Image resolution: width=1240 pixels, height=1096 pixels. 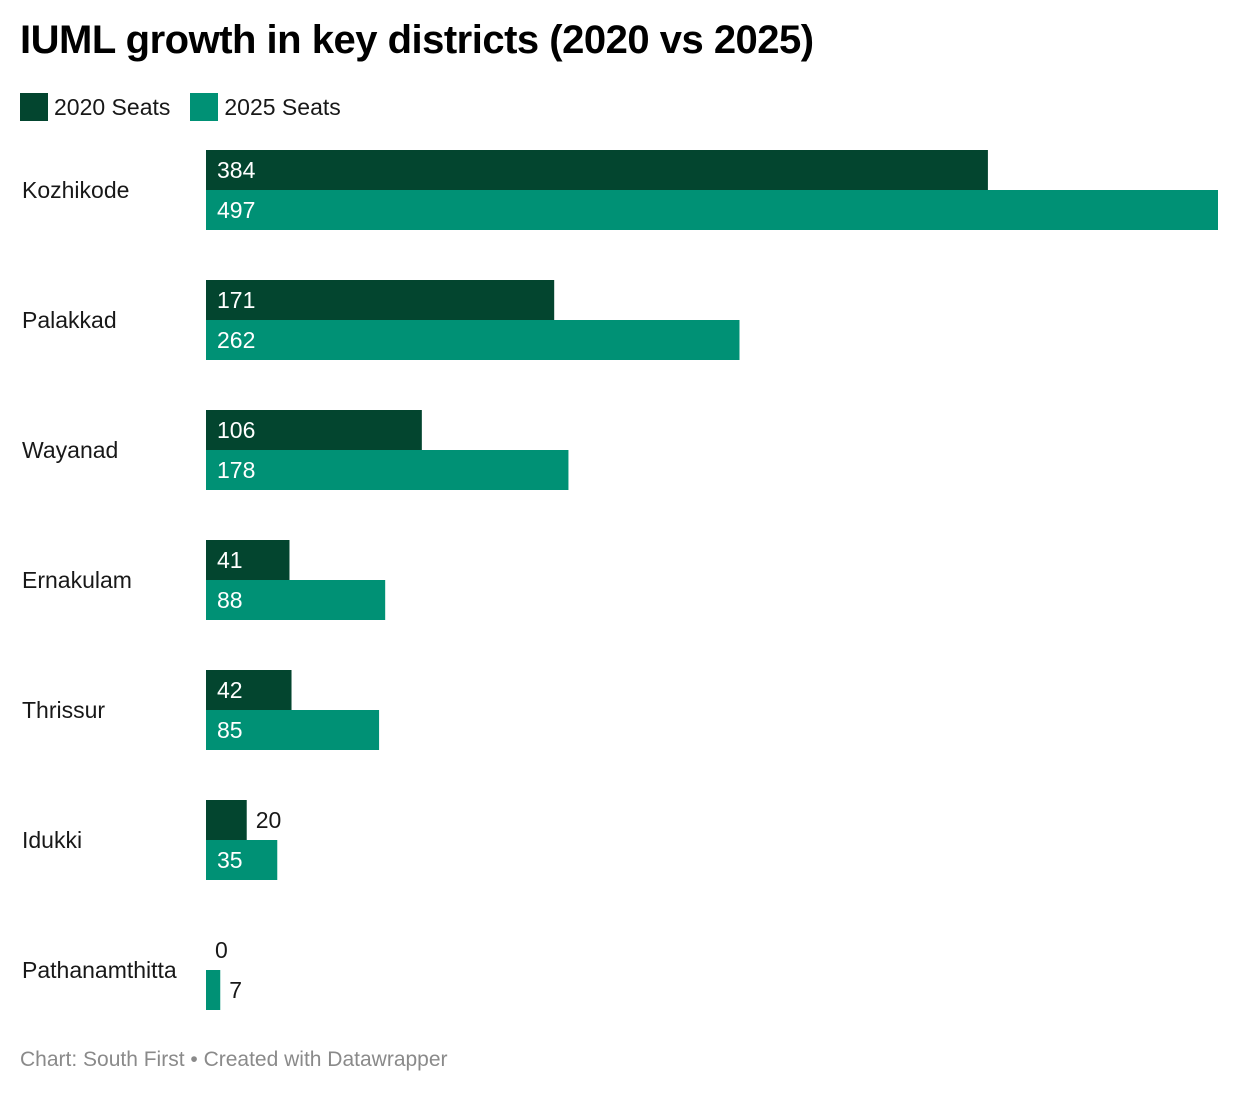 I want to click on data-label: 7, so click(x=235, y=990).